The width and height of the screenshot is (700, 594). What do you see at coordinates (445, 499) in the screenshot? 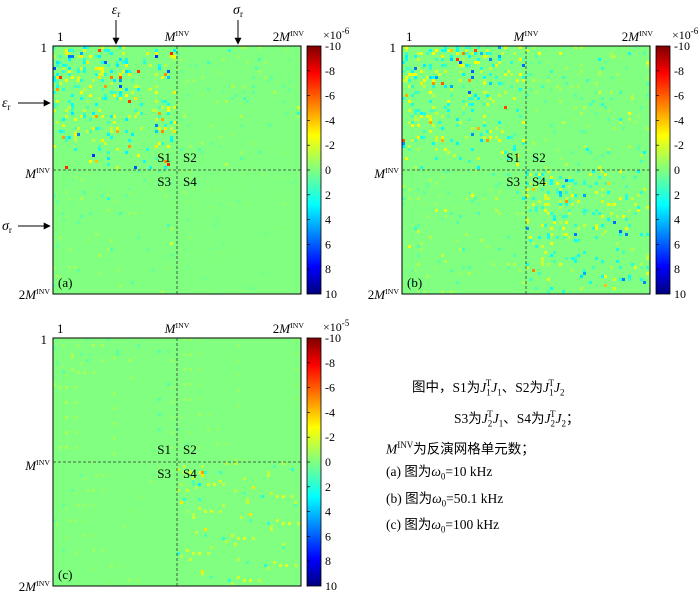
I see `legend-item-b: (b) 图为ω0=50.1 kHz` at bounding box center [445, 499].